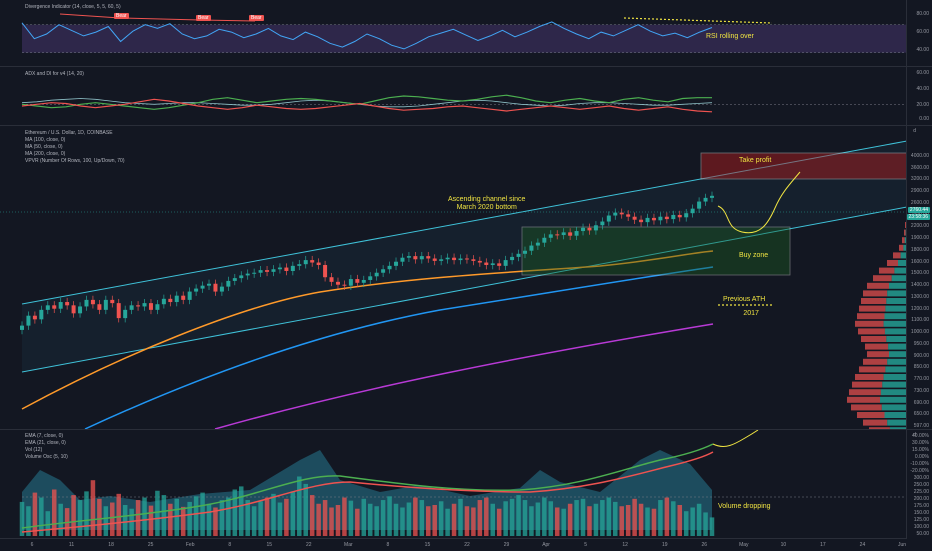 The image size is (932, 551). What do you see at coordinates (69, 133) in the screenshot?
I see `symbol-title: Ethereum / U.S. Dollar, 1D, COINBASE` at bounding box center [69, 133].